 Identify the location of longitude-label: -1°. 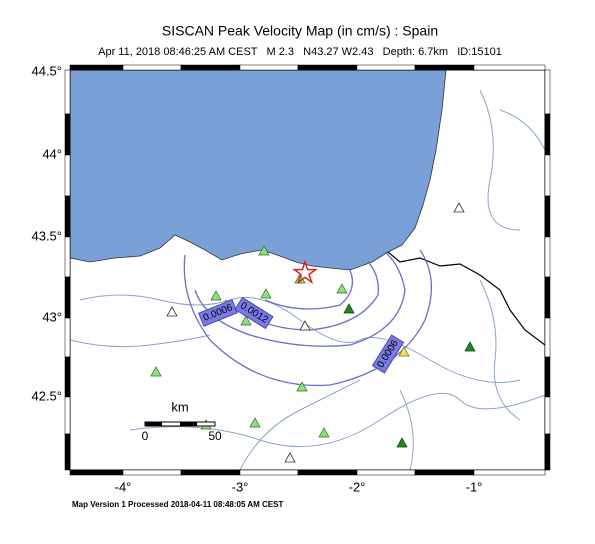
(474, 486).